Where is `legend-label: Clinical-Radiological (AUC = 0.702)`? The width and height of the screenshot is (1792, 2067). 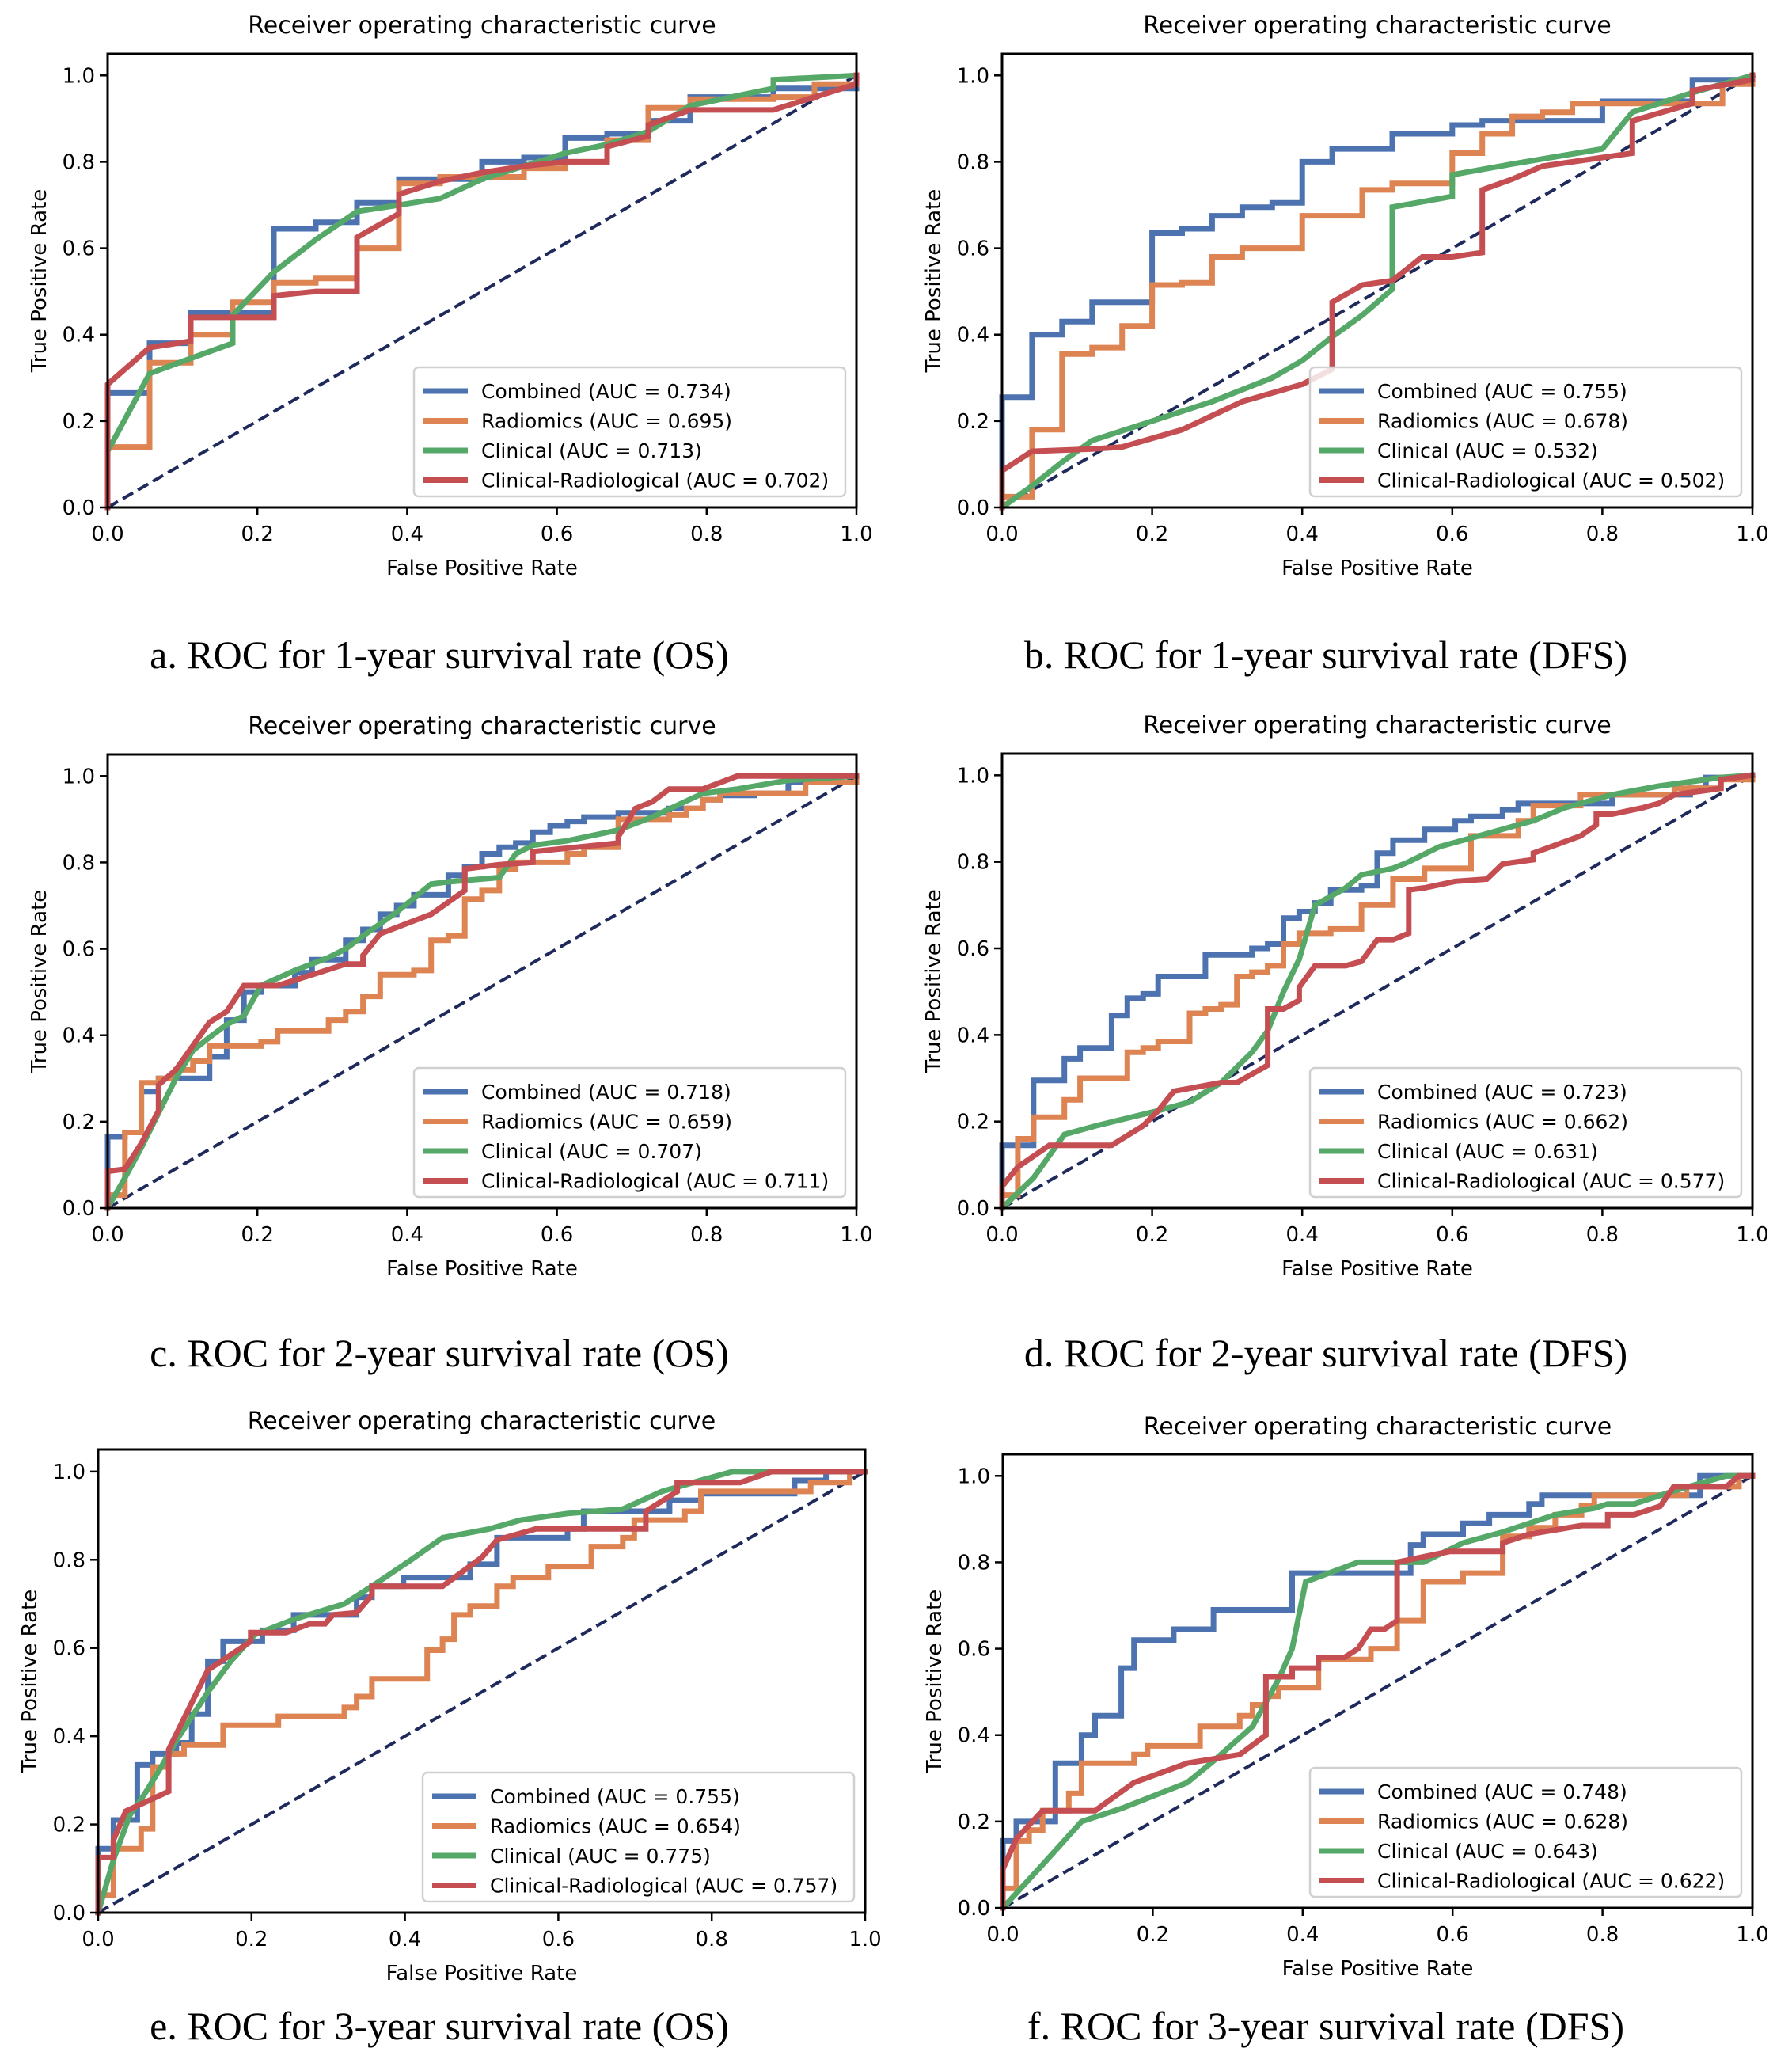
legend-label: Clinical-Radiological (AUC = 0.702) is located at coordinates (655, 480).